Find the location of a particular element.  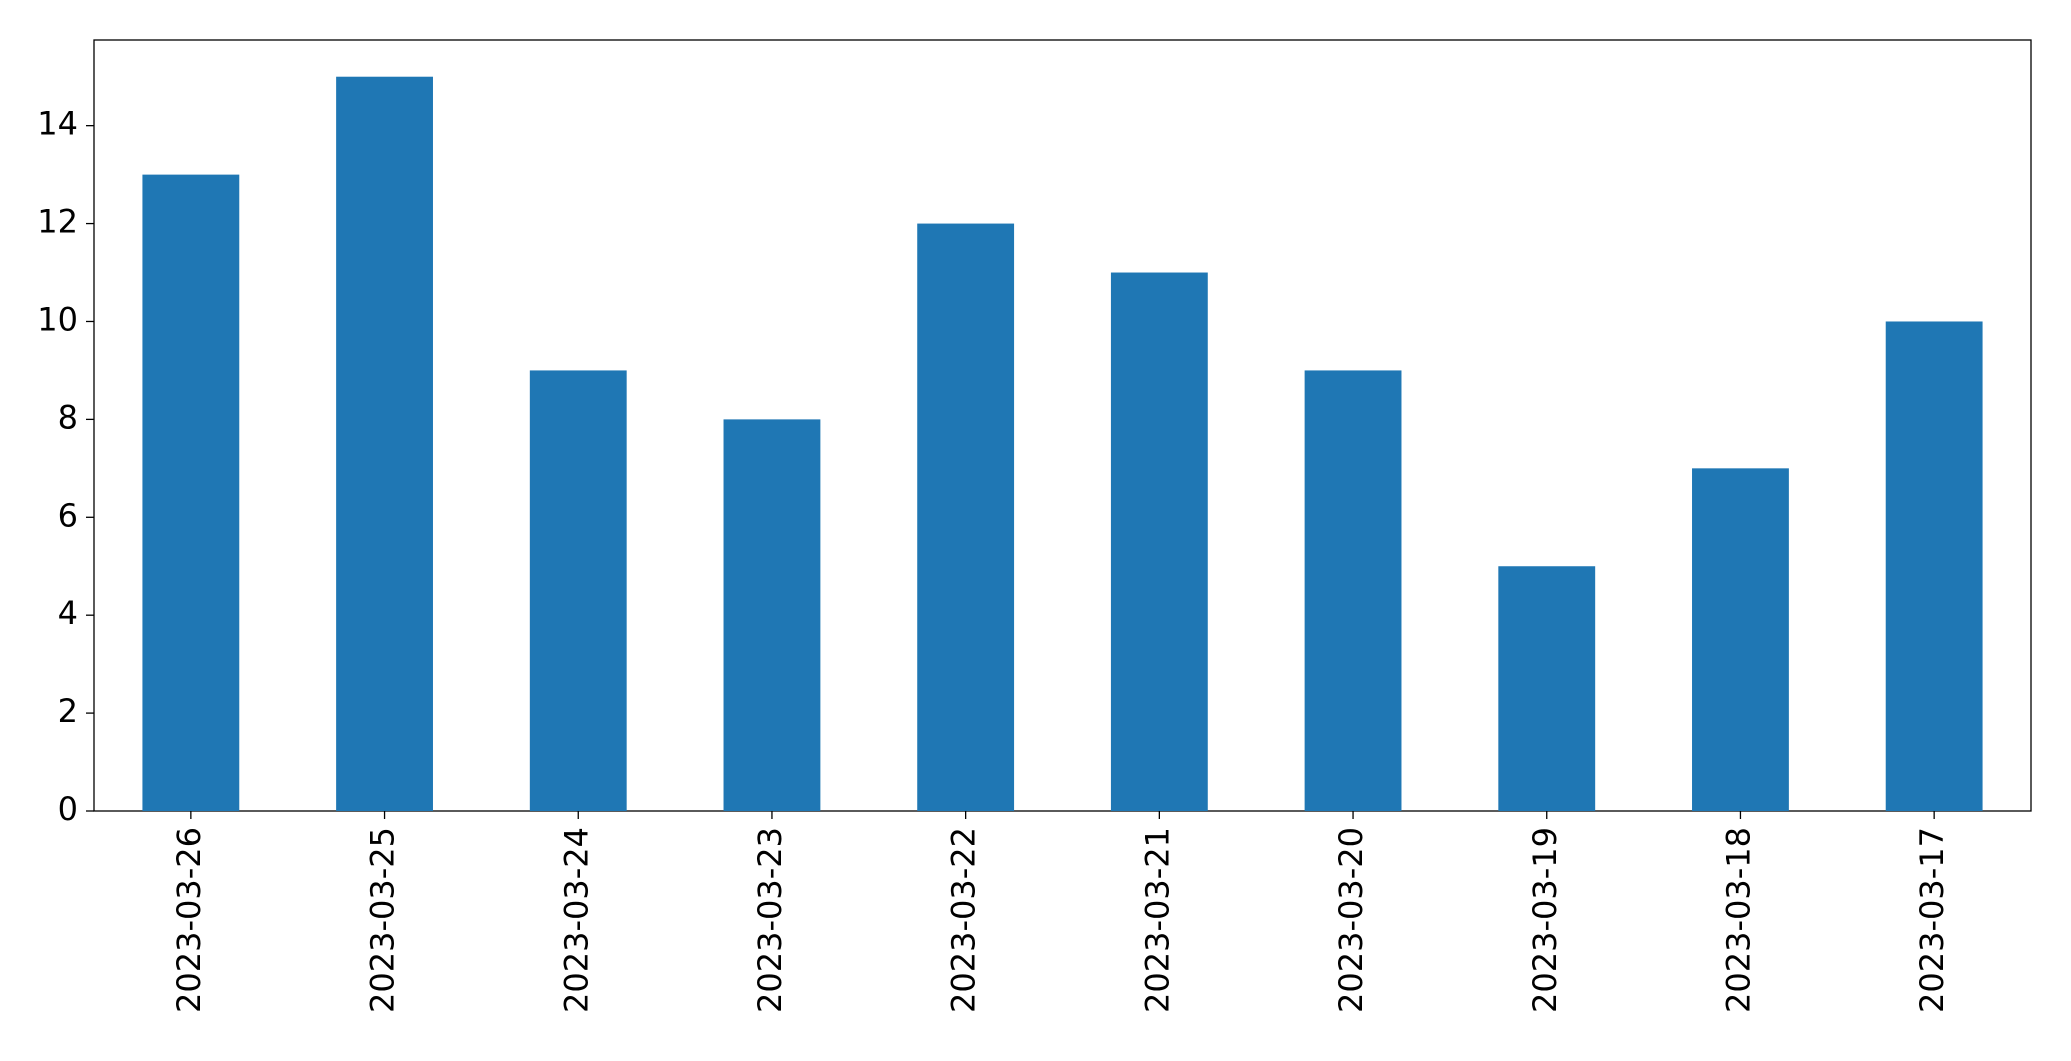

x-tick-label: 2023-03-21 is located at coordinates (1157, 920).